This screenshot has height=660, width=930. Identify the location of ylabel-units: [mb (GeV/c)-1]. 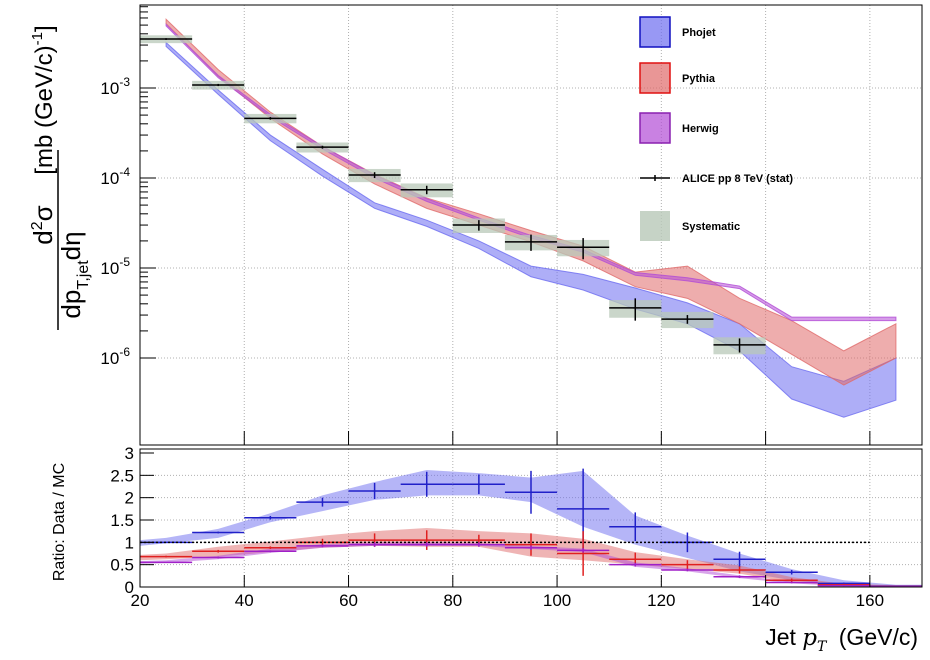
(43, 99).